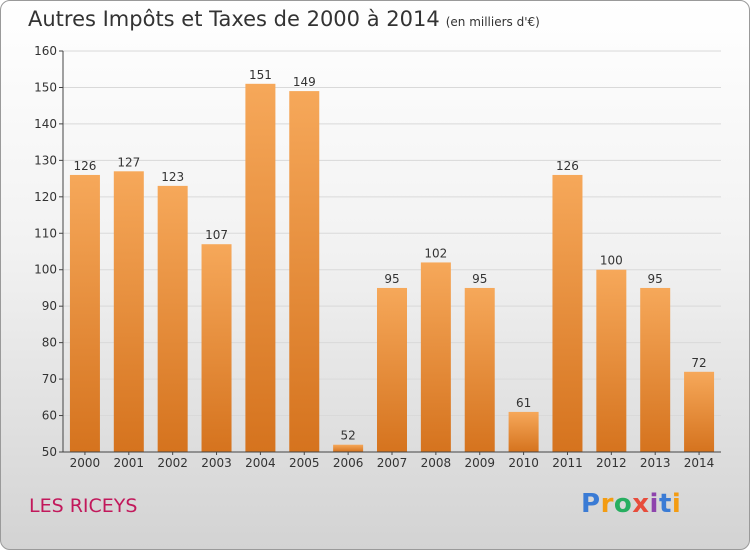 The height and width of the screenshot is (550, 750). I want to click on y-tick-label: 120, so click(45, 197).